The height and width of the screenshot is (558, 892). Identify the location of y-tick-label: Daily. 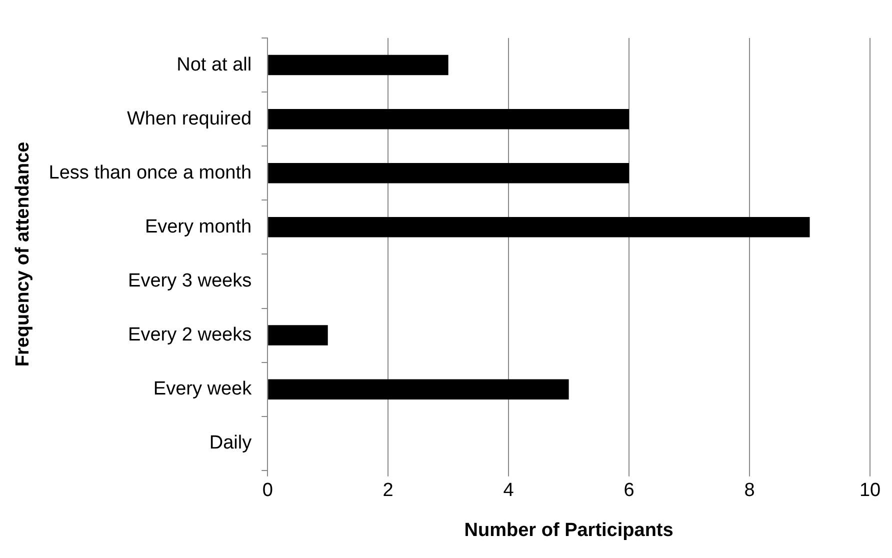
(230, 443).